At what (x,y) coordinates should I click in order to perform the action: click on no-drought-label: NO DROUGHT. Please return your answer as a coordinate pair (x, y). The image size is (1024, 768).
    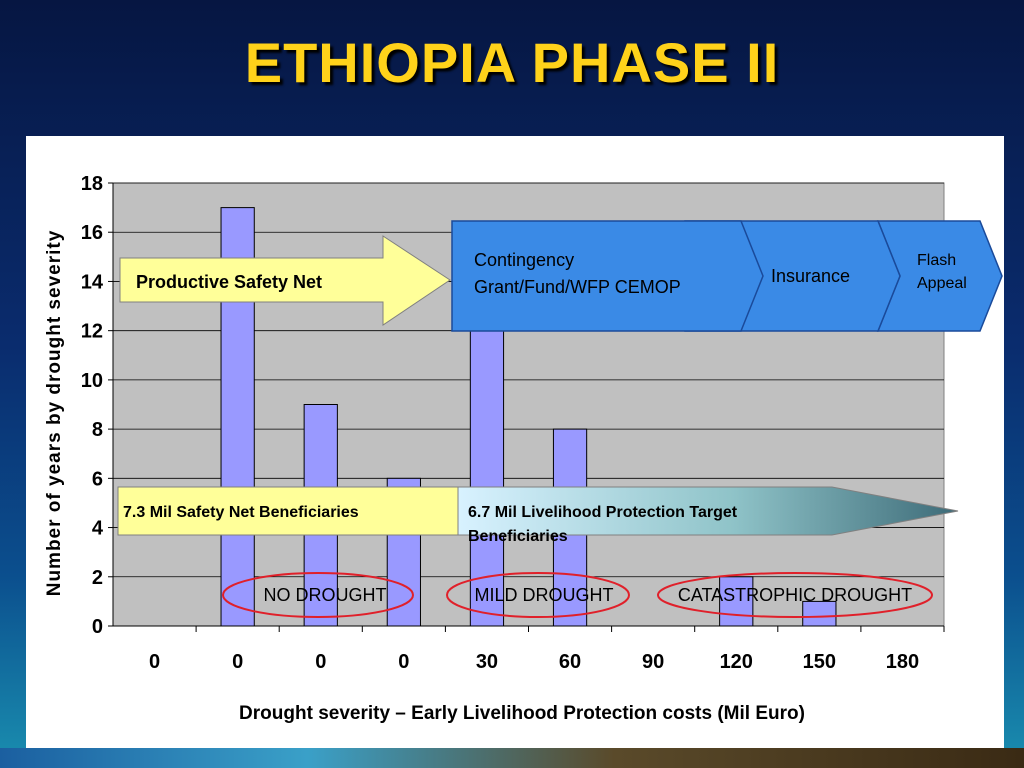
    Looking at the image, I should click on (325, 595).